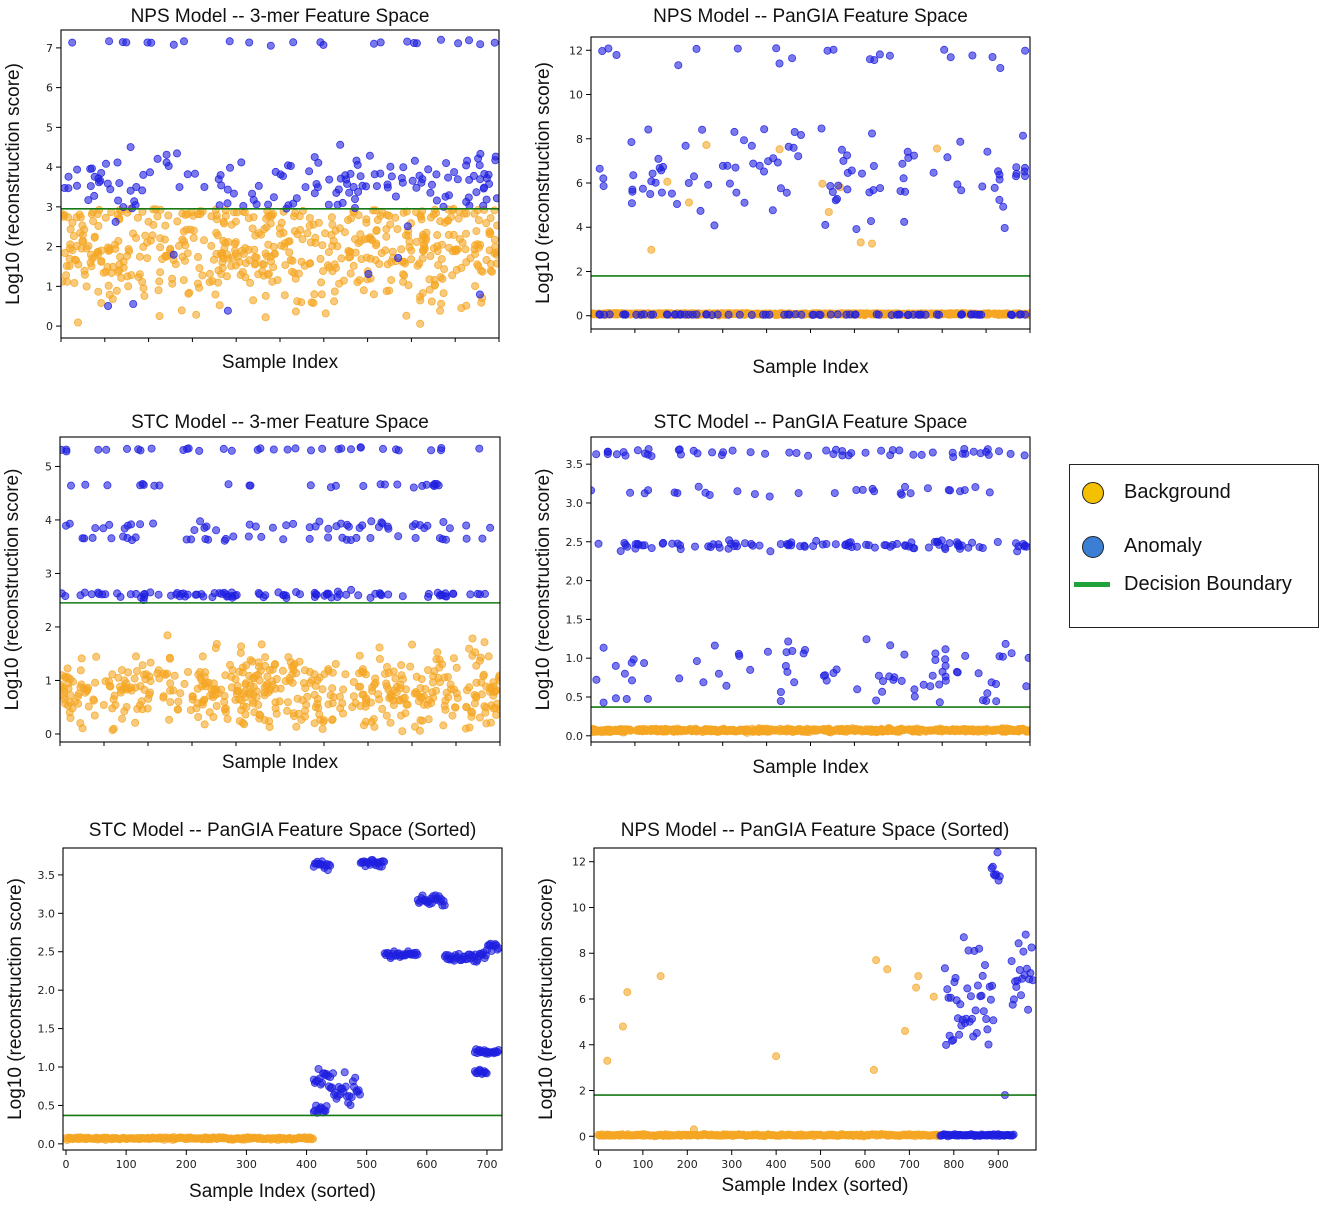  I want to click on y-tick-label: 3.0, so click(47, 913).